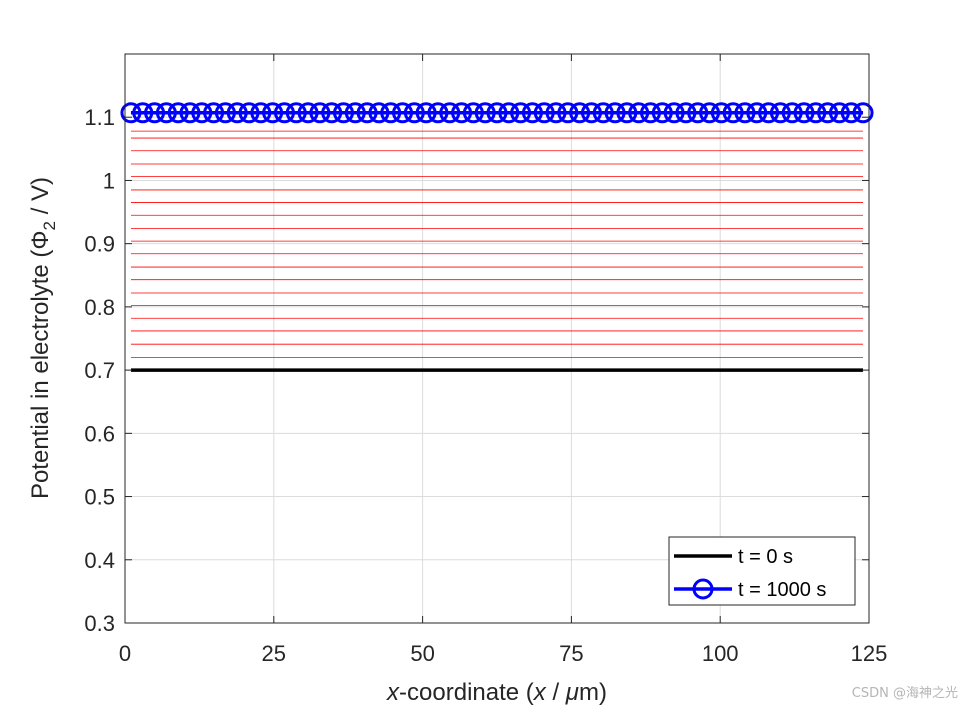  I want to click on legend-box, so click(762, 571).